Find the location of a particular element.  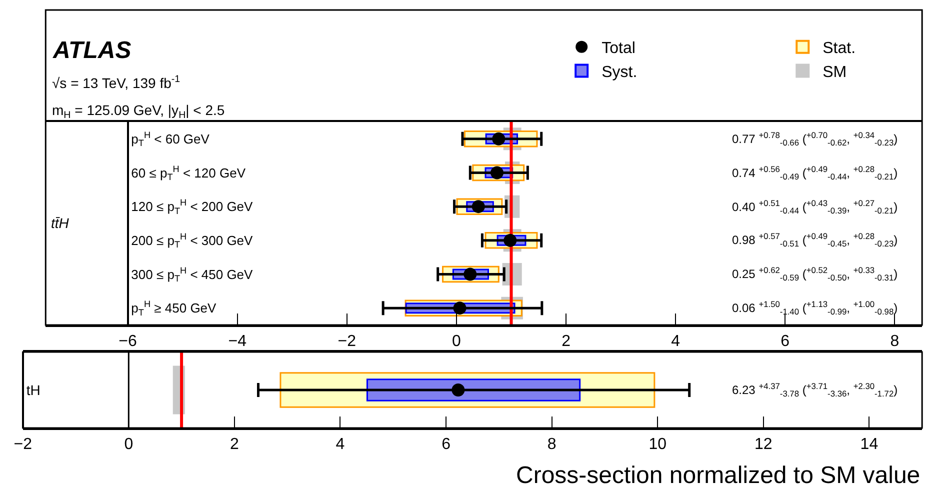

x-tick-label: 14 is located at coordinates (869, 444).